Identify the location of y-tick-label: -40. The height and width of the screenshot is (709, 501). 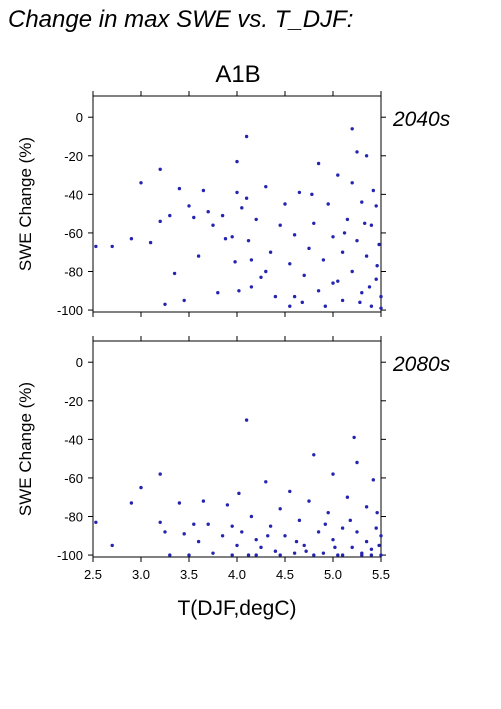
(73, 439).